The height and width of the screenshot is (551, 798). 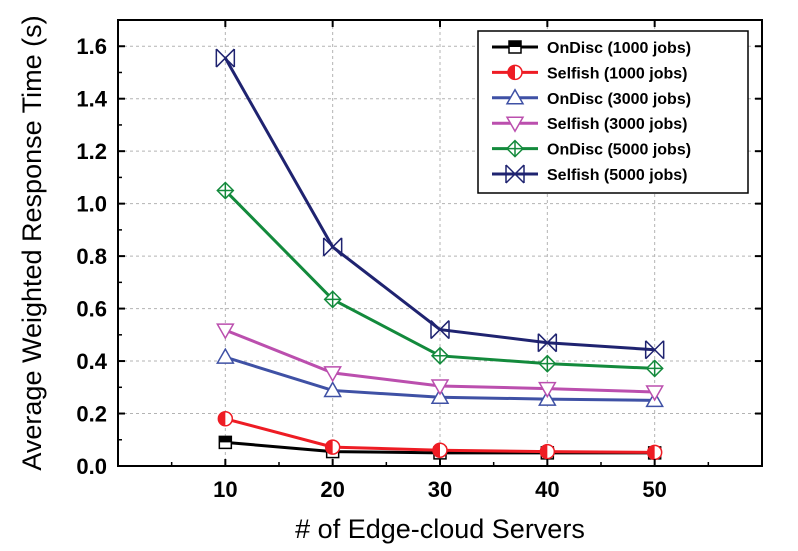 What do you see at coordinates (91, 151) in the screenshot?
I see `y-tick-label: 1.2` at bounding box center [91, 151].